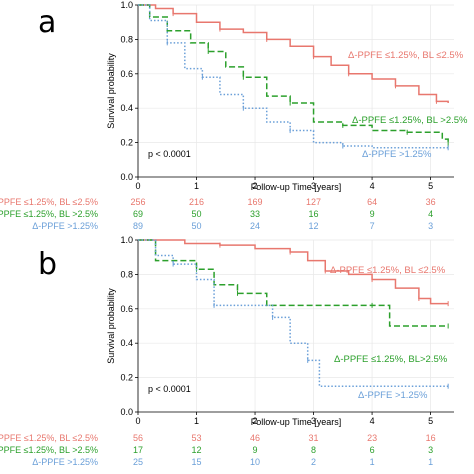  I want to click on risk-count: 8, so click(313, 450).